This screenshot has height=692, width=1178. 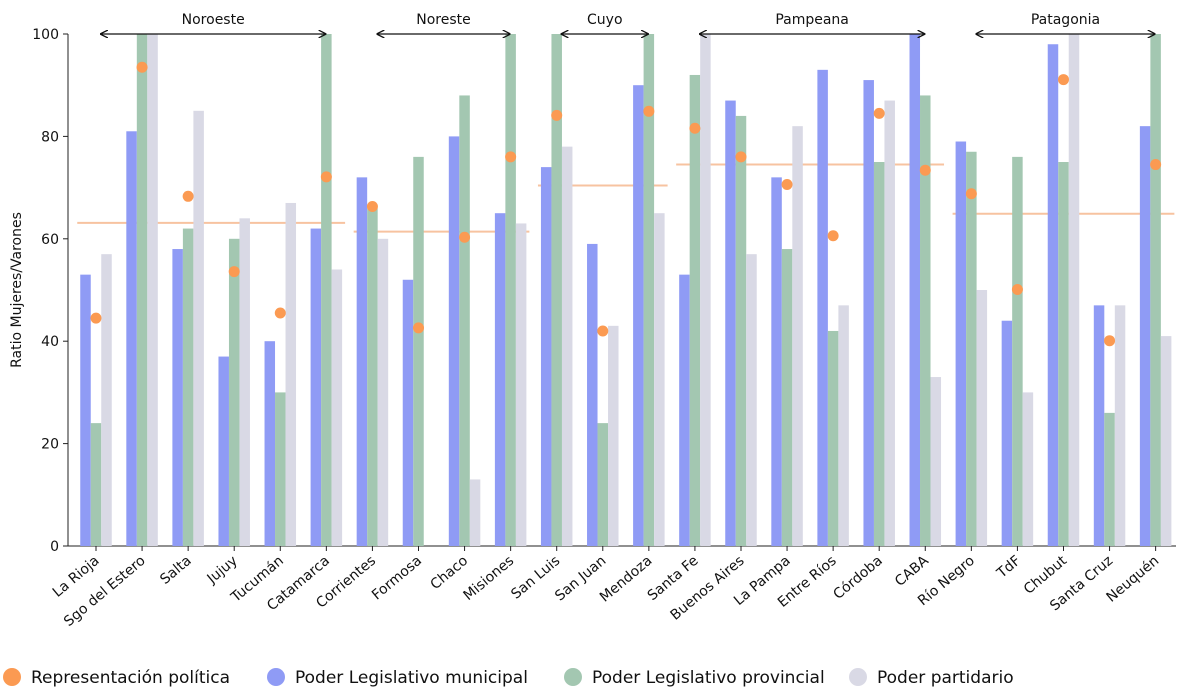 I want to click on legend-item-poder-legislativo-provincial: Poder Legislativo provincial, so click(x=694, y=678).